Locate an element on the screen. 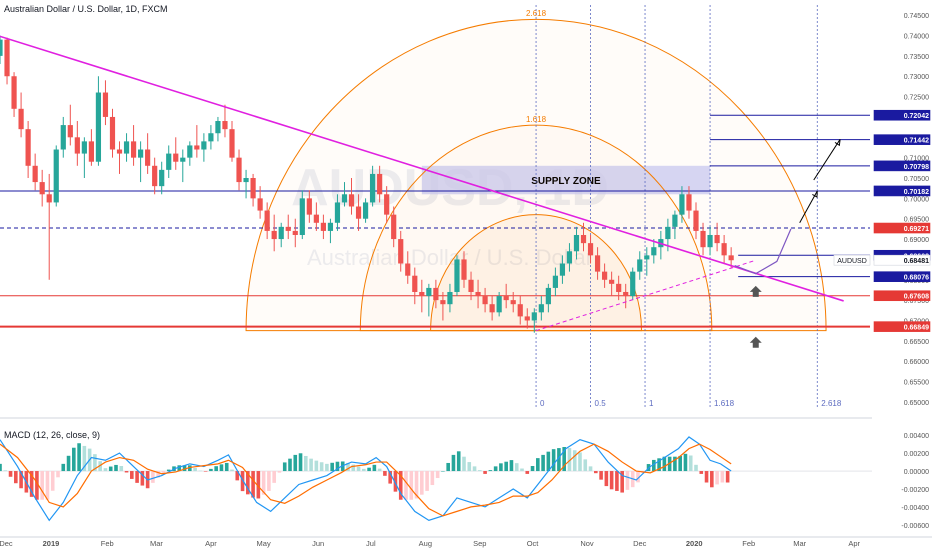 The height and width of the screenshot is (550, 932). fib-arc is located at coordinates (536, 228).